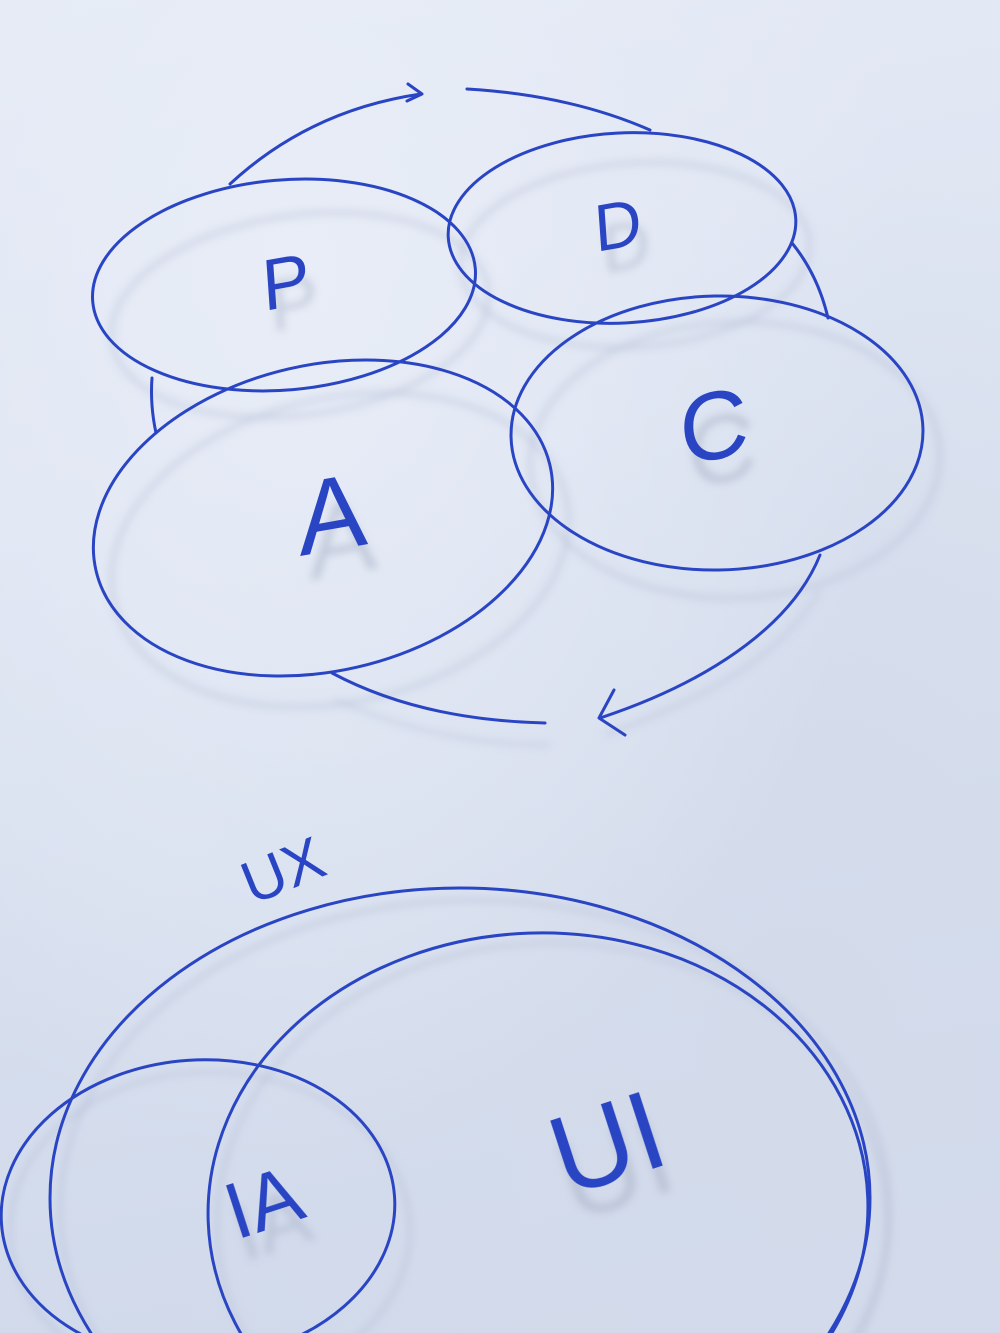 This screenshot has height=1333, width=1000. I want to click on do-ellipse, so click(622, 228).